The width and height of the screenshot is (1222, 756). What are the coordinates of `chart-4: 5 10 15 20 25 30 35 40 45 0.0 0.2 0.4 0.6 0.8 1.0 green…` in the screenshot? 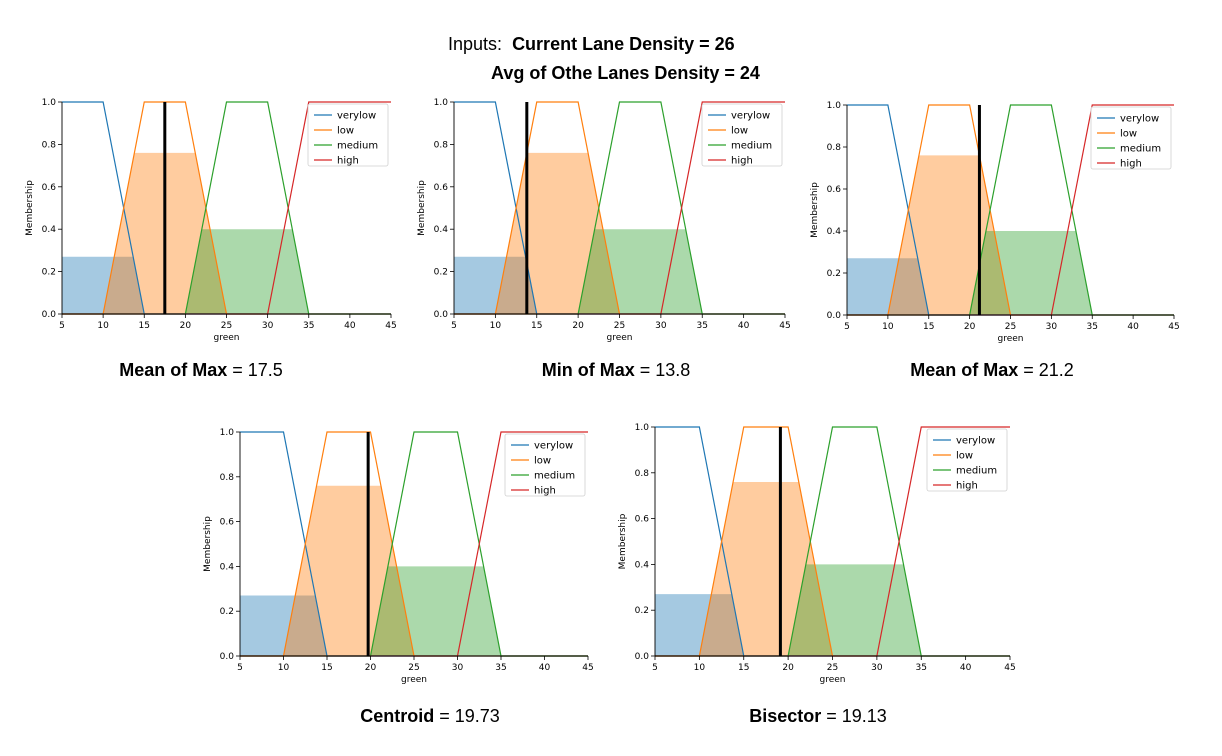 It's located at (398, 556).